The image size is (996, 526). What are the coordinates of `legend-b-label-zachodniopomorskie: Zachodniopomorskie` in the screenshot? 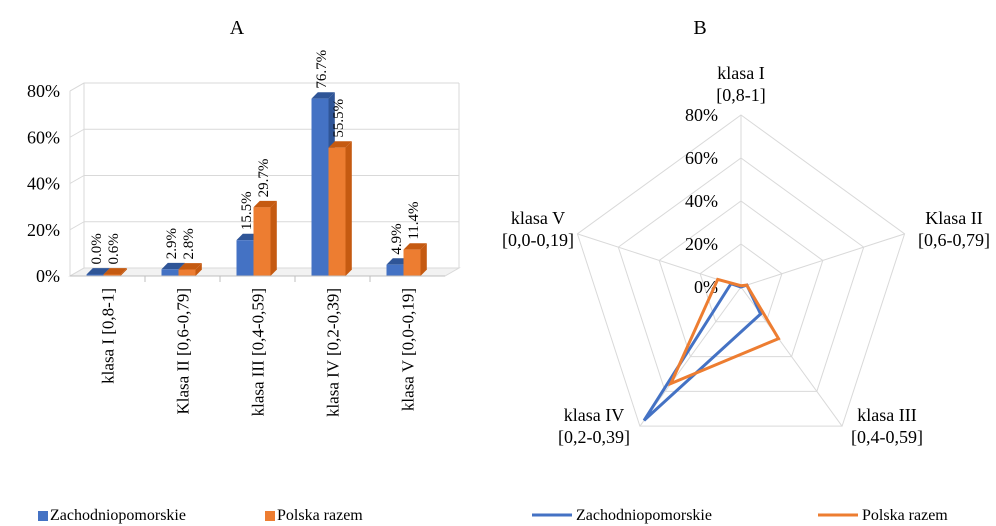 It's located at (644, 515).